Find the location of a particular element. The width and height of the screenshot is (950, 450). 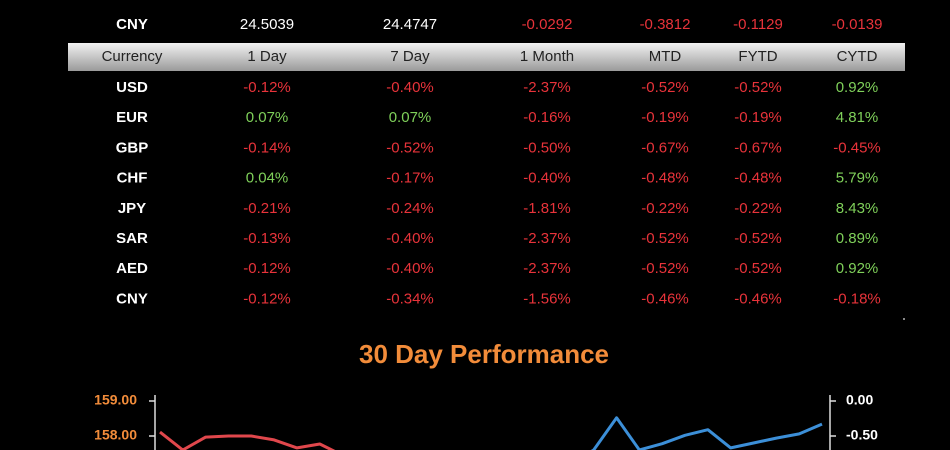

currency-cell: EUR is located at coordinates (132, 117).